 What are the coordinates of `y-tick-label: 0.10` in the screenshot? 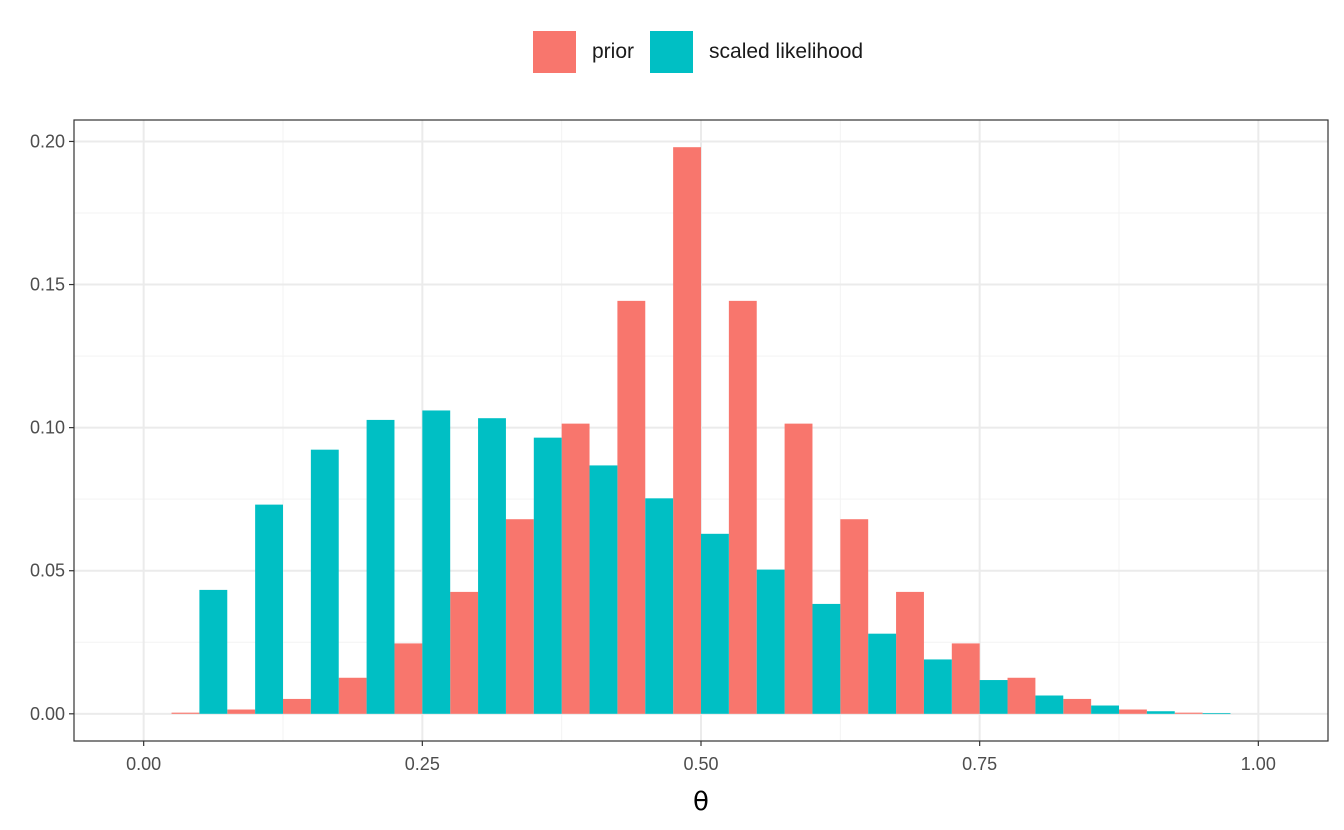 It's located at (47, 428).